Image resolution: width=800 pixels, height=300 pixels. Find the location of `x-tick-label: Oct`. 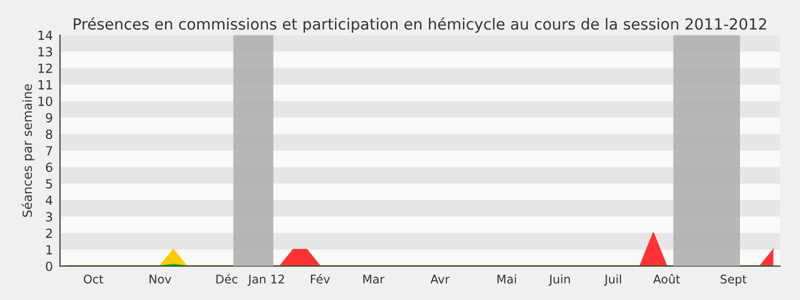

x-tick-label: Oct is located at coordinates (94, 279).